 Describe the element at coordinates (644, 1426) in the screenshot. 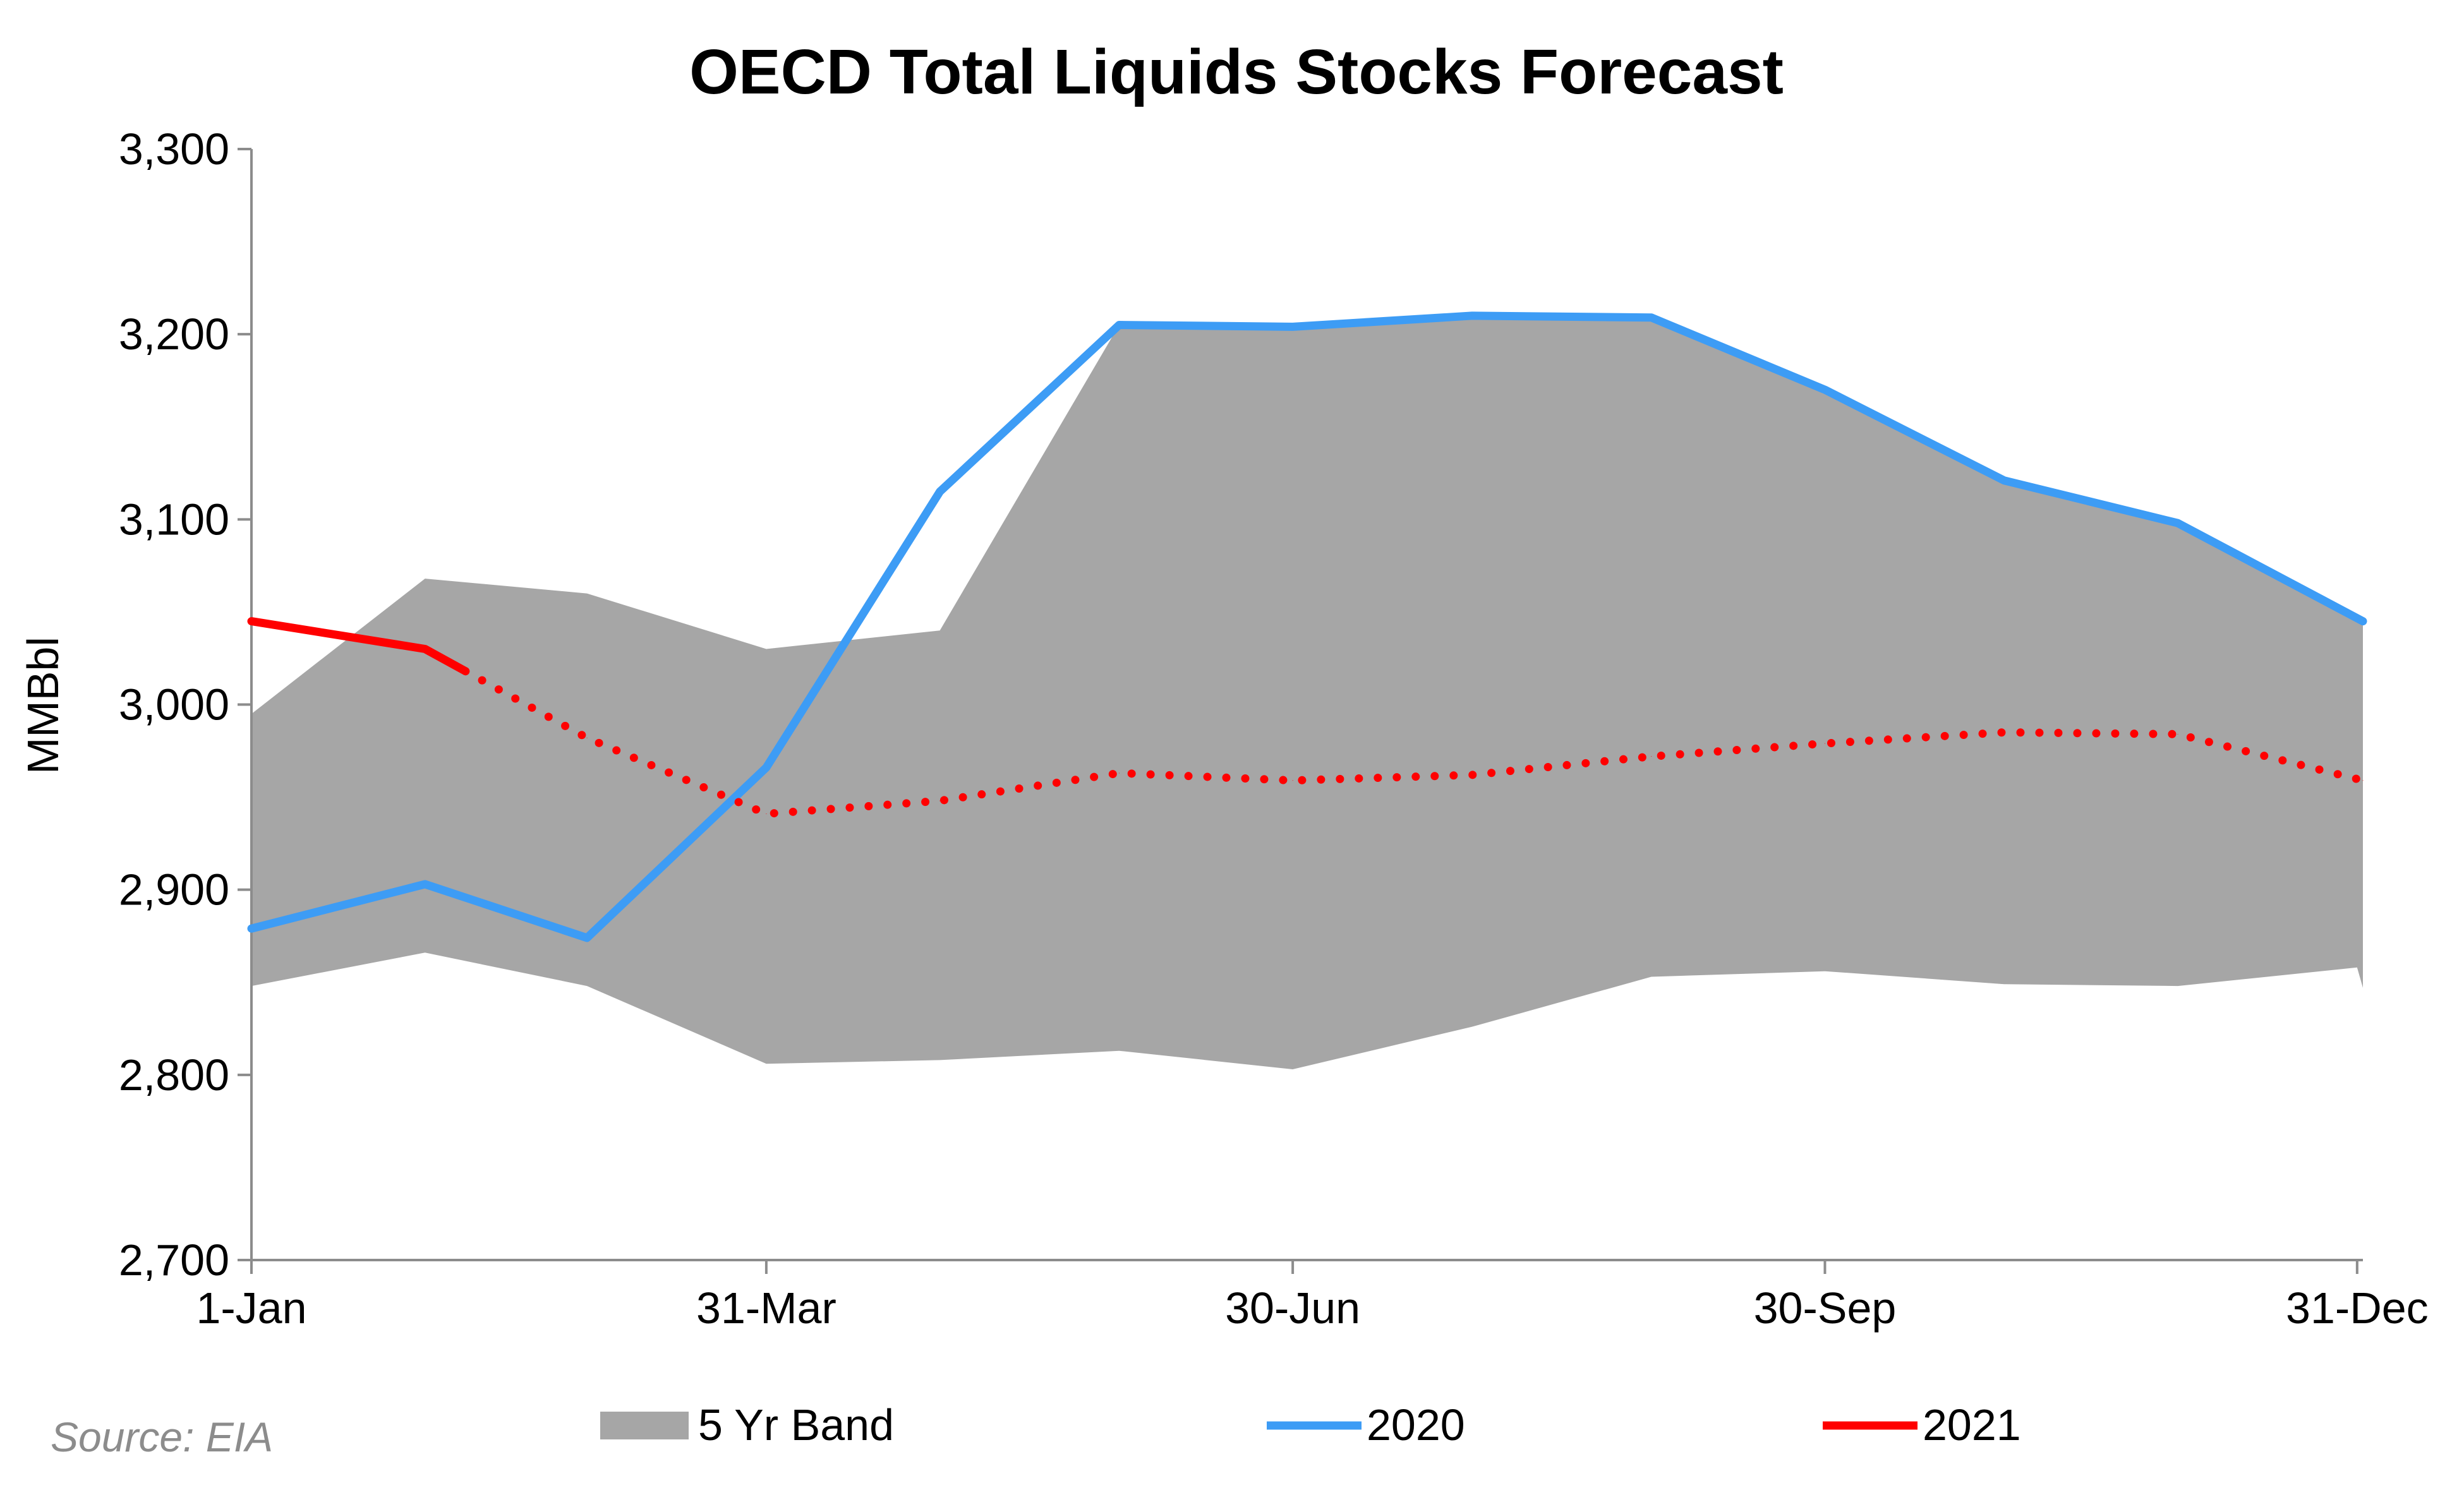

I see `legend-band-swatch` at that location.